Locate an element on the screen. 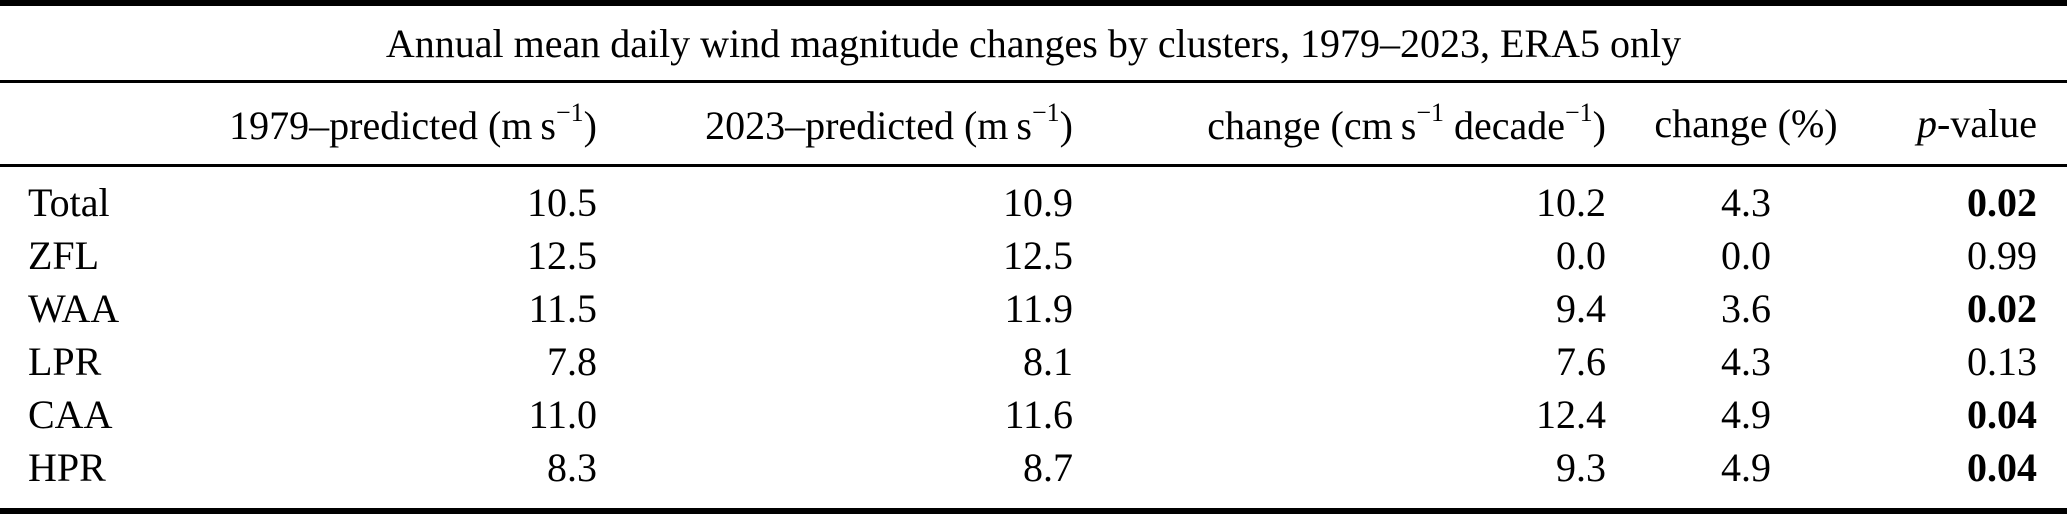 Image resolution: width=2067 pixels, height=514 pixels. table-row: HPR 8.3 8.7 9.3 4.9 0.04 is located at coordinates (1033, 467).